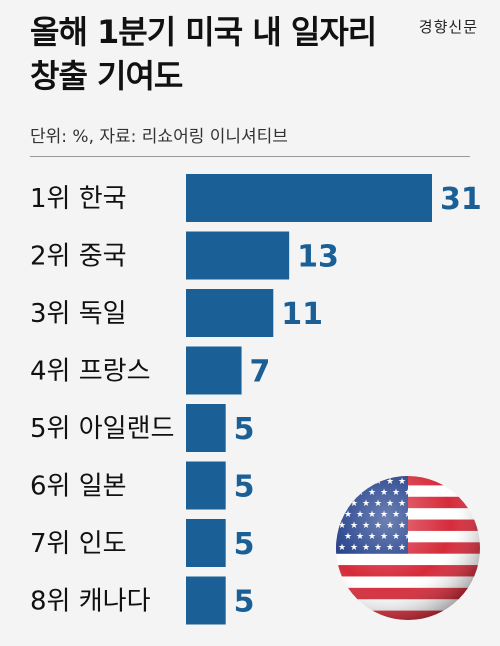  I want to click on value-label: 7, so click(260, 372).